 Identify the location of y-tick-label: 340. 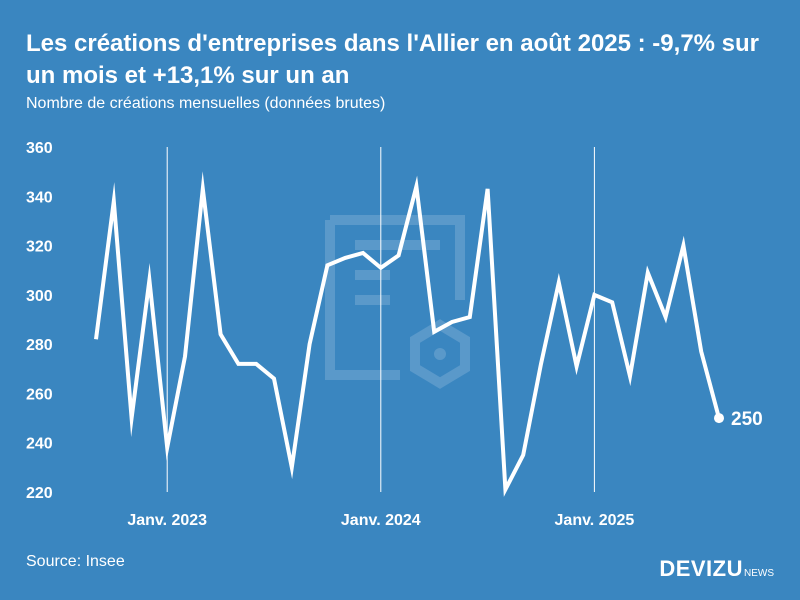
(39, 197).